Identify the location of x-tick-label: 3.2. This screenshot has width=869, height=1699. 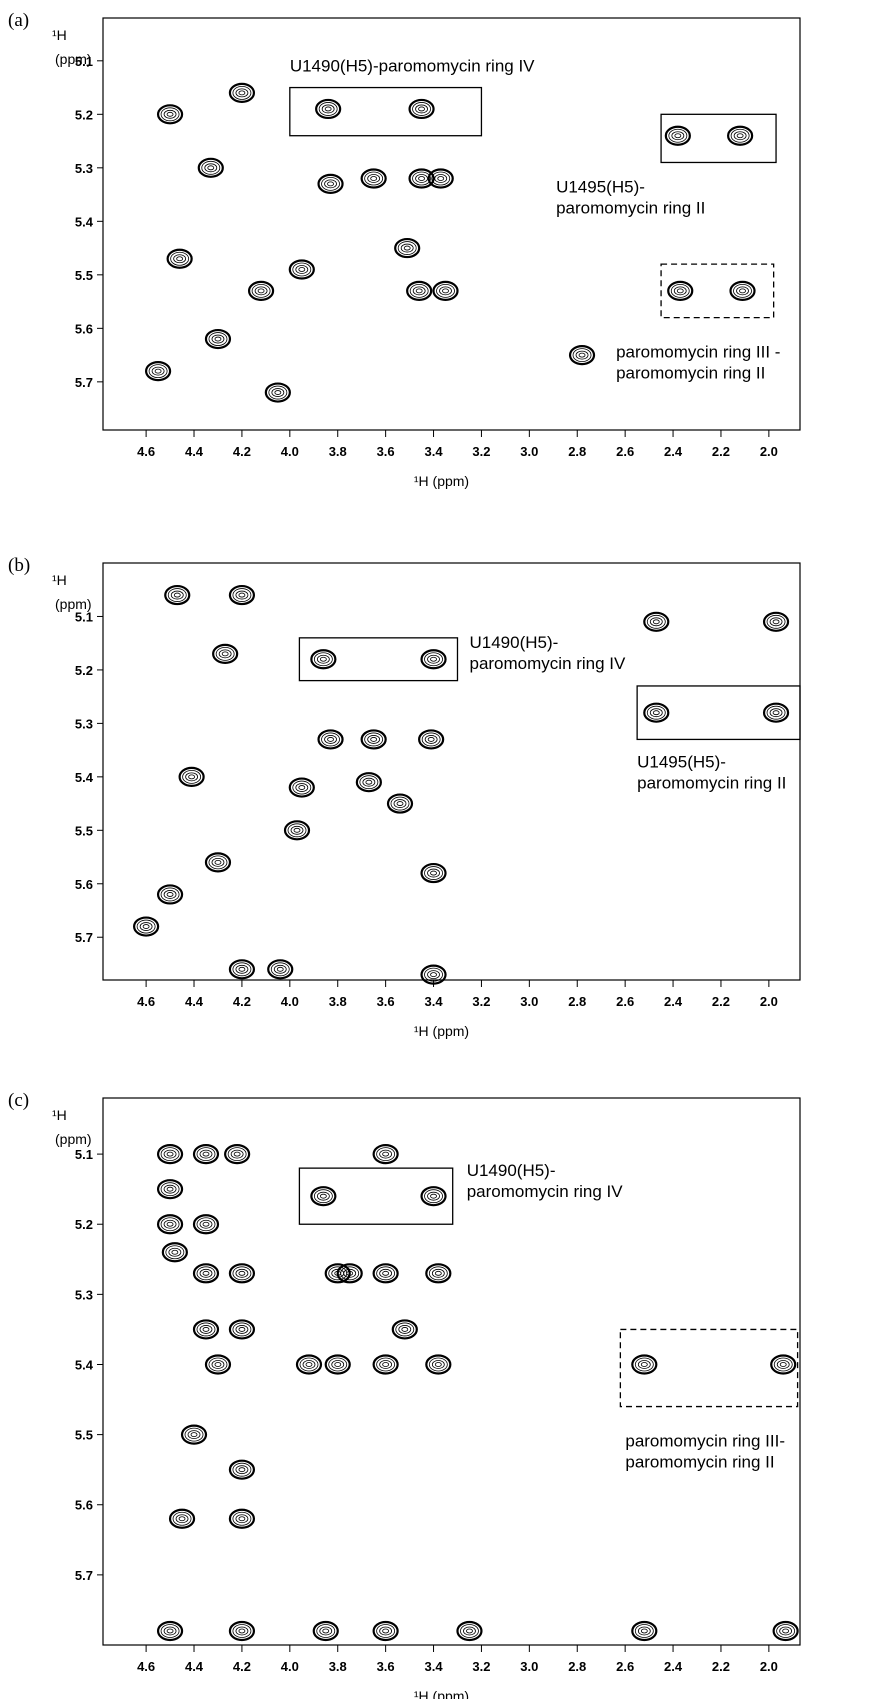
(481, 1001).